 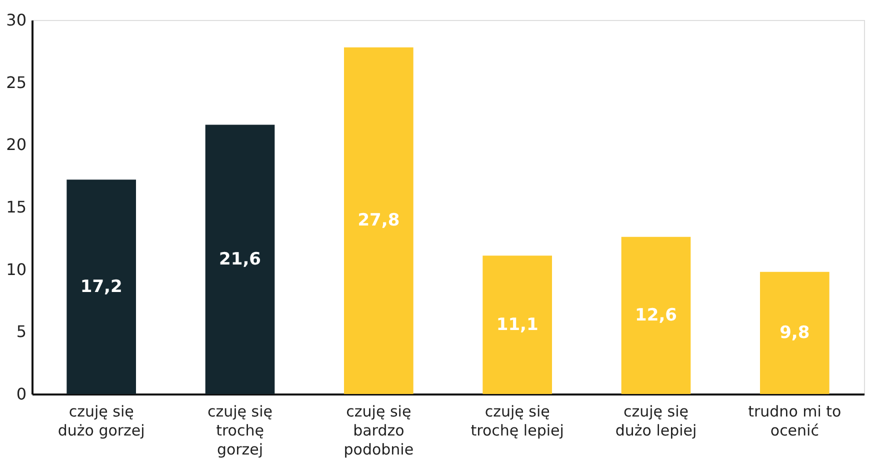 I want to click on y-tick-label: 20, so click(x=16, y=144).